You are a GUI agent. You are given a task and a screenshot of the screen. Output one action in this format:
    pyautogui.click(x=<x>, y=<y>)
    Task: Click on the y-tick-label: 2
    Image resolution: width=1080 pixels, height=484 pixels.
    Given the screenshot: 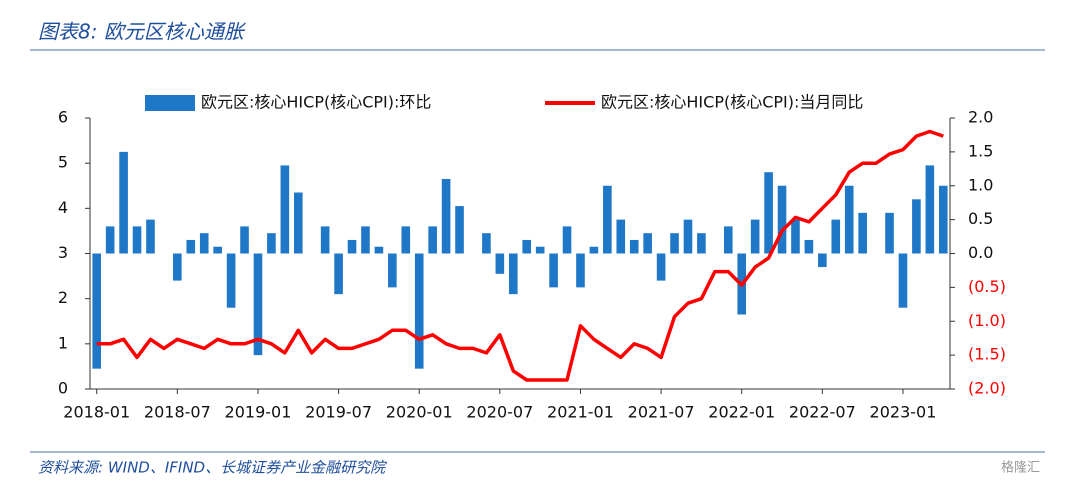 What is the action you would take?
    pyautogui.click(x=63, y=297)
    